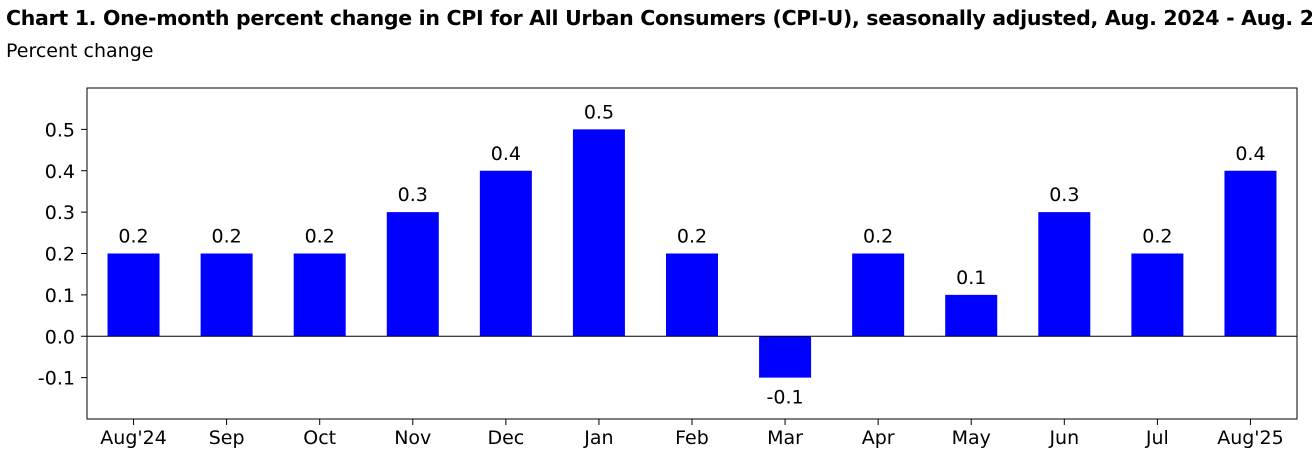 The image size is (1312, 467). Describe the element at coordinates (1063, 438) in the screenshot. I see `x-category-label: Jun` at that location.